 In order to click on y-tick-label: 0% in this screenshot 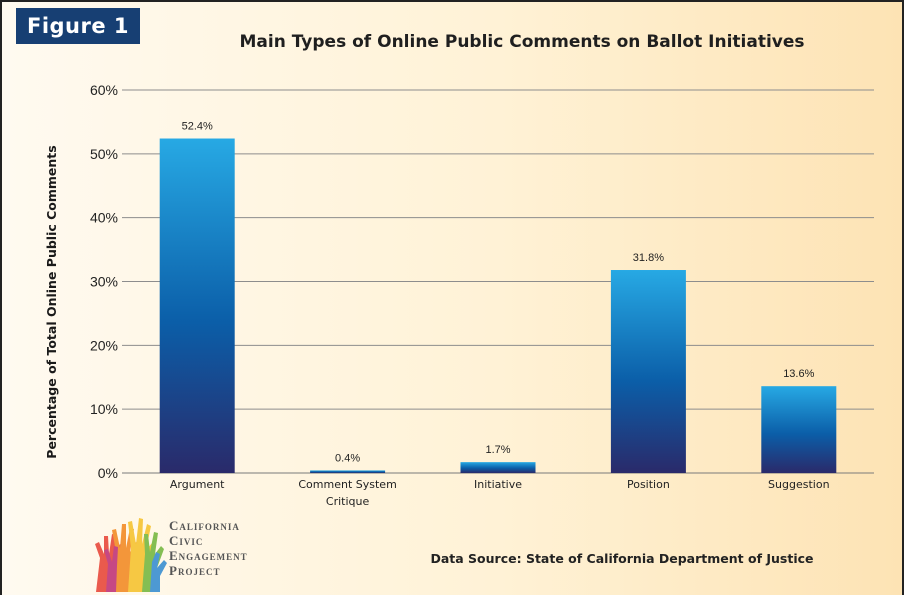, I will do `click(108, 473)`.